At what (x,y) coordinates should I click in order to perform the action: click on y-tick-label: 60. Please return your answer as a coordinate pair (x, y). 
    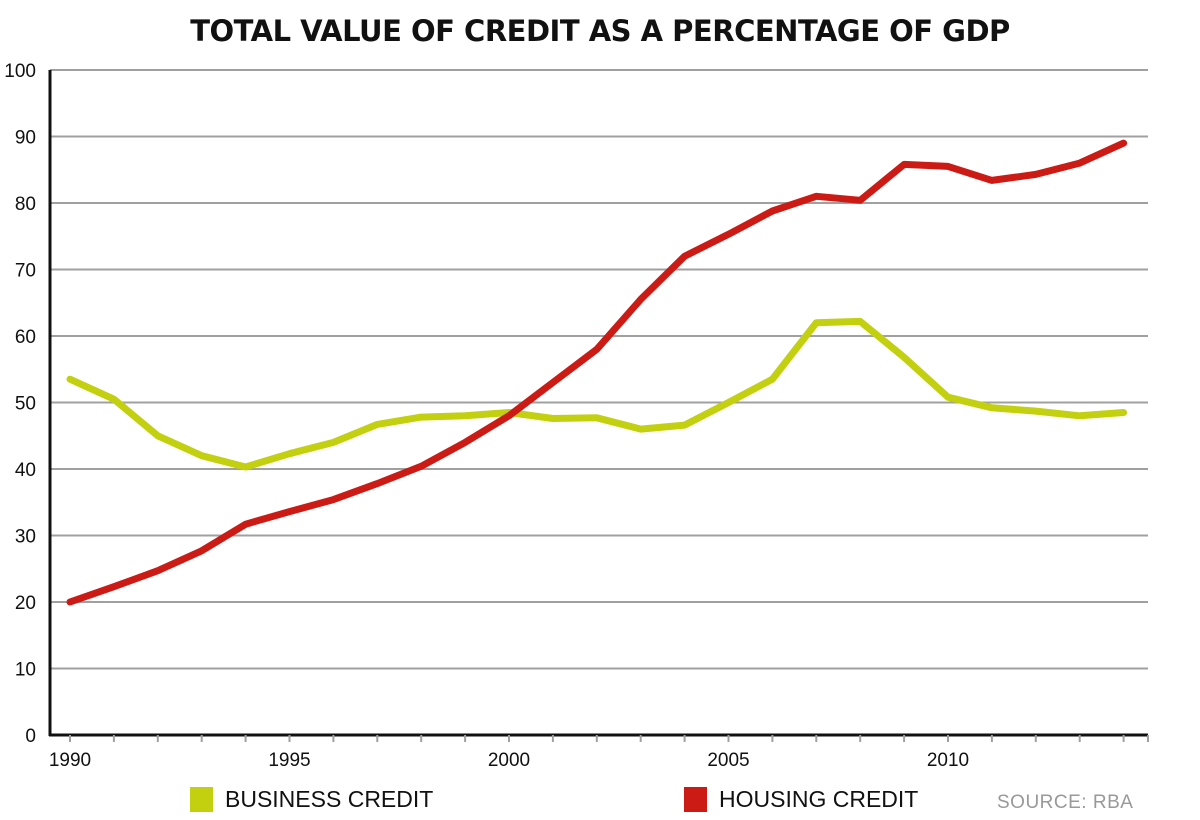
    Looking at the image, I should click on (25, 337).